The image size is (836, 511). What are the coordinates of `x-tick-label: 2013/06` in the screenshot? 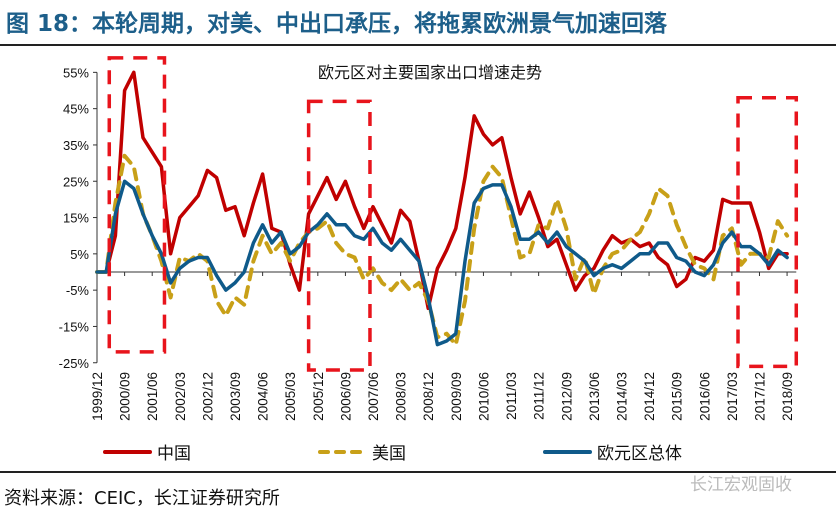 It's located at (594, 396).